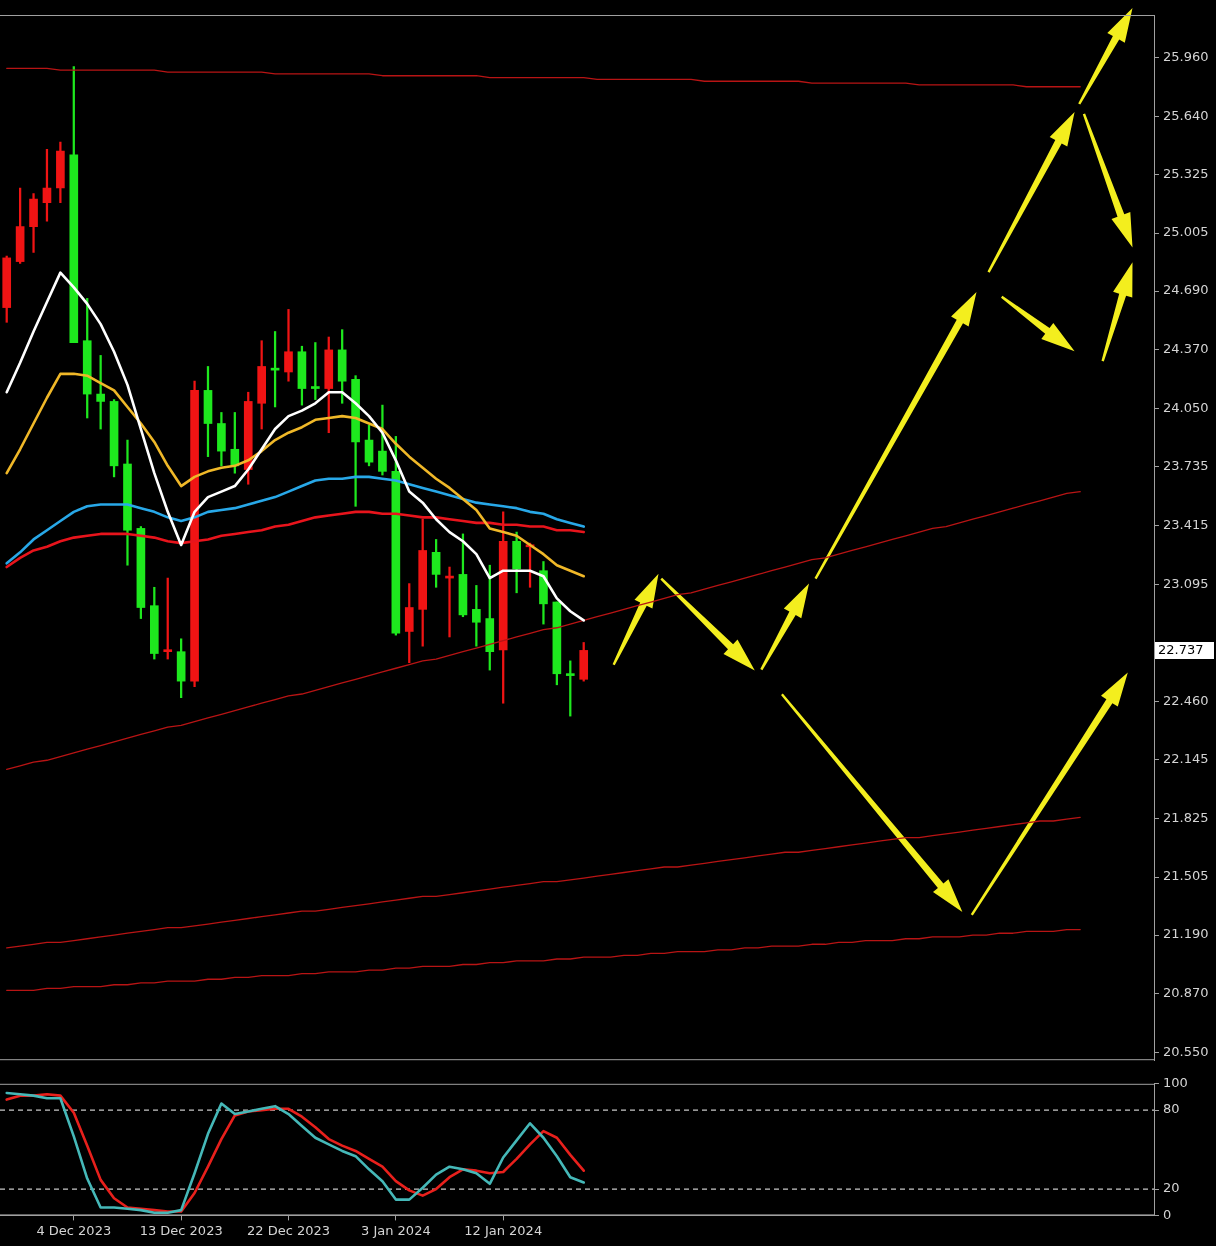 Image resolution: width=1216 pixels, height=1246 pixels. What do you see at coordinates (1167, 1214) in the screenshot?
I see `y-tick-label: 0` at bounding box center [1167, 1214].